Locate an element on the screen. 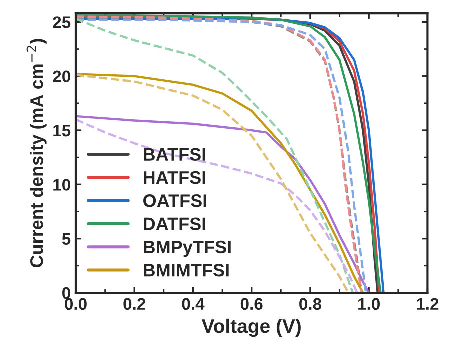 This screenshot has height=356, width=455. x-tick-label: 1.0 is located at coordinates (369, 304).